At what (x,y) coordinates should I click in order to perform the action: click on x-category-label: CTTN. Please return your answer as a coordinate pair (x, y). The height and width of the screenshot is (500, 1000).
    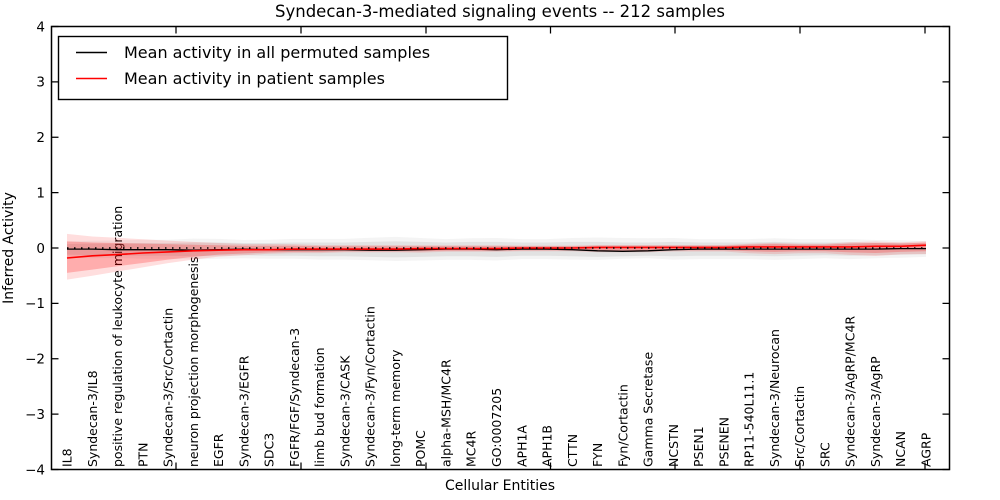
    Looking at the image, I should click on (572, 450).